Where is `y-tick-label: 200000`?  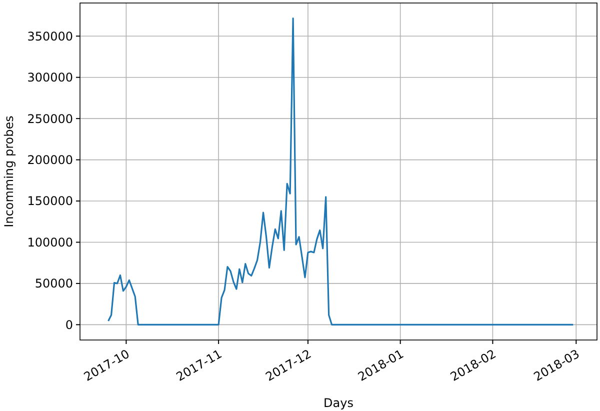 y-tick-label: 200000 is located at coordinates (50, 159).